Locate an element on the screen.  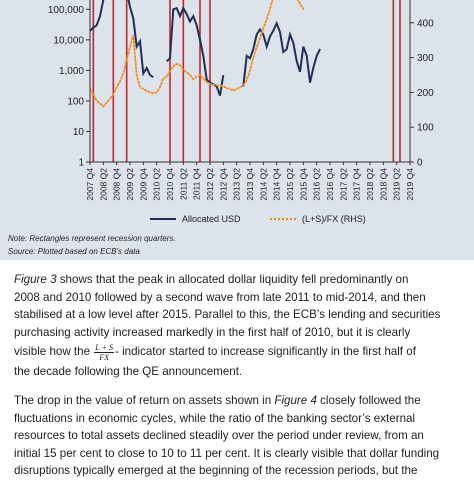
x-tick-label: 2007 Q4 is located at coordinates (90, 184).